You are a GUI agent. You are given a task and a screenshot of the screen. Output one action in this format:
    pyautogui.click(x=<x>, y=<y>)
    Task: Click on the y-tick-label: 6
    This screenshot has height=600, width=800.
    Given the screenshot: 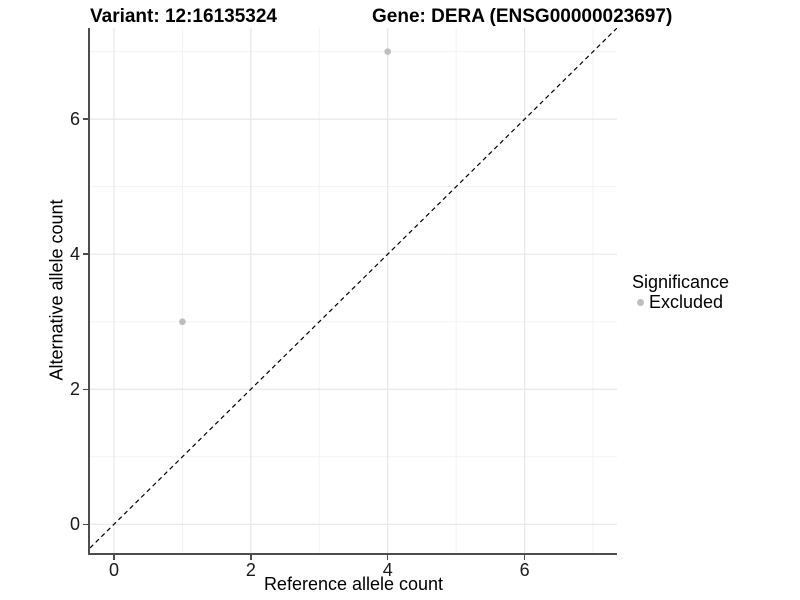 What is the action you would take?
    pyautogui.click(x=74, y=119)
    